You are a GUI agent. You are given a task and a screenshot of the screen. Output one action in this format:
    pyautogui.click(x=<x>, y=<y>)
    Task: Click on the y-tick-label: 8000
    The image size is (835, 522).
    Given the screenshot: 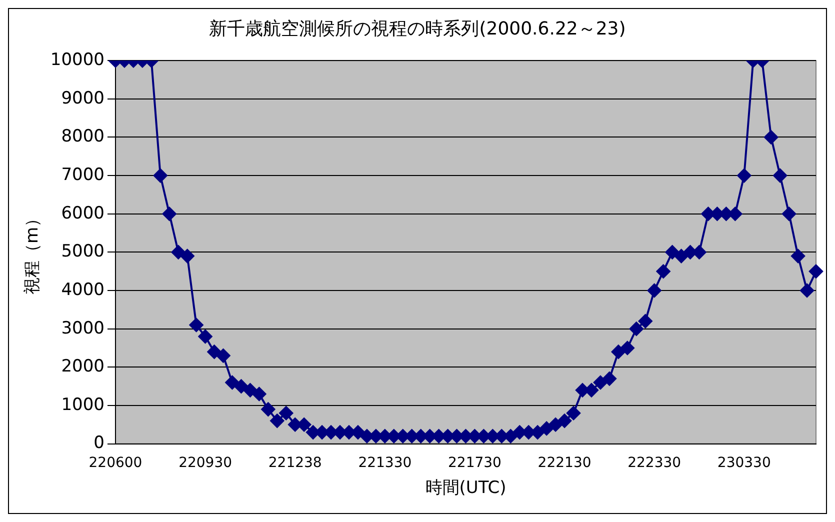 What is the action you would take?
    pyautogui.click(x=82, y=136)
    